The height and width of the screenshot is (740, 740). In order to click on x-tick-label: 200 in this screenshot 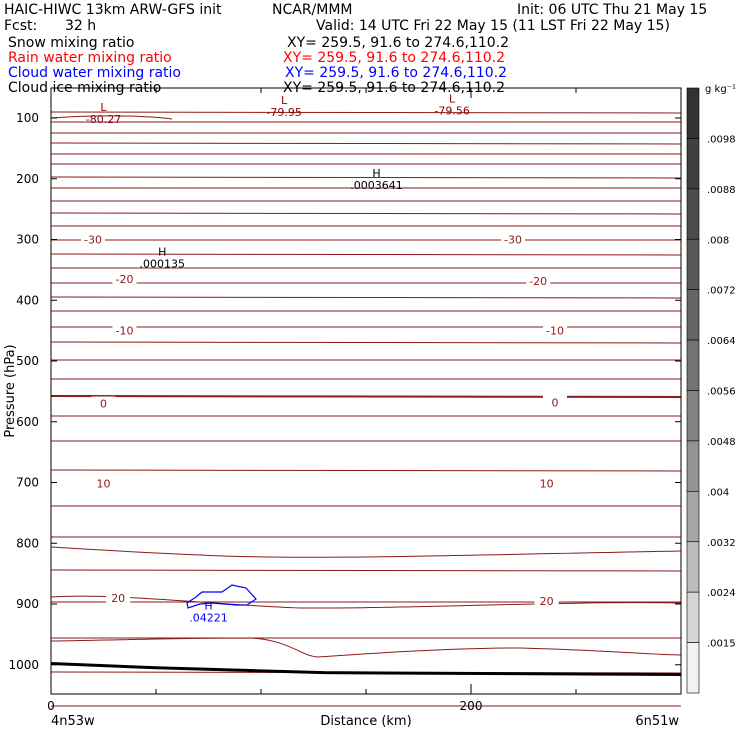, I will do `click(471, 706)`.